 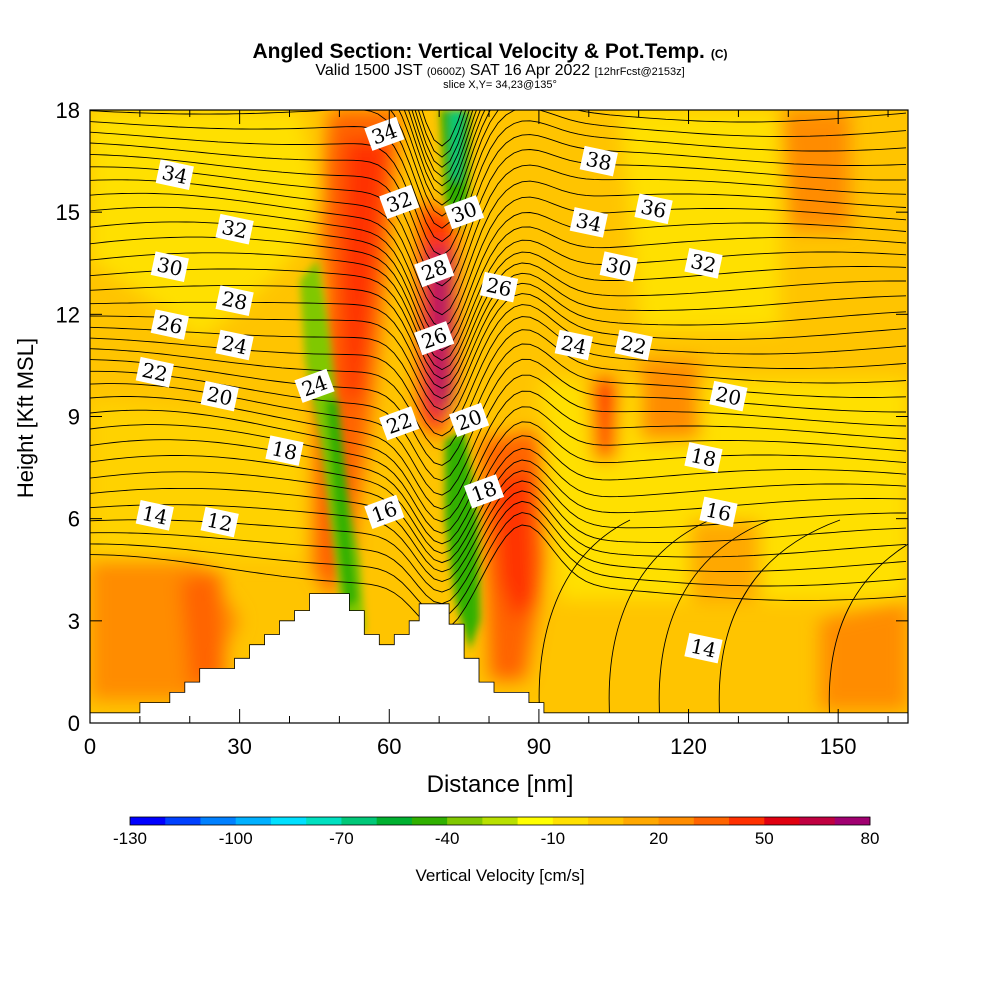 I want to click on slice-label: slice X,Y= 34,23@135°, so click(x=500, y=85).